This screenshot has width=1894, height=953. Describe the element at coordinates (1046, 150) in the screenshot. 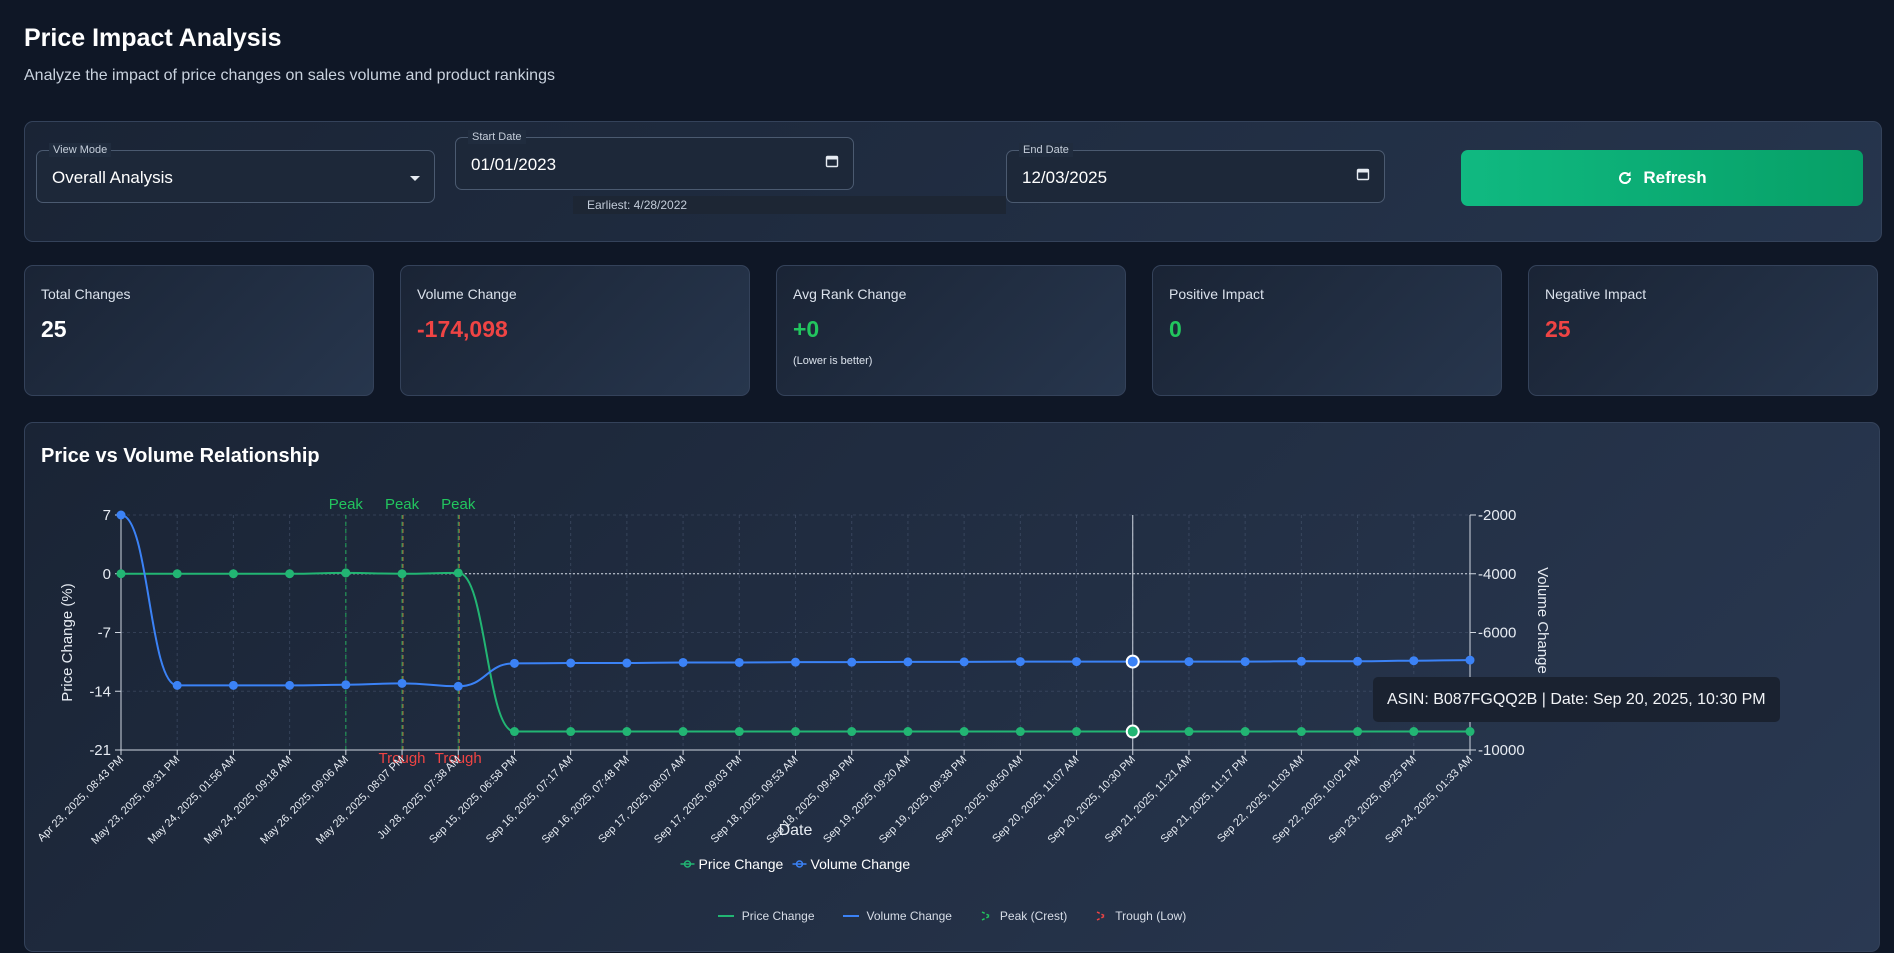

I see `end-date-label: End Date` at that location.